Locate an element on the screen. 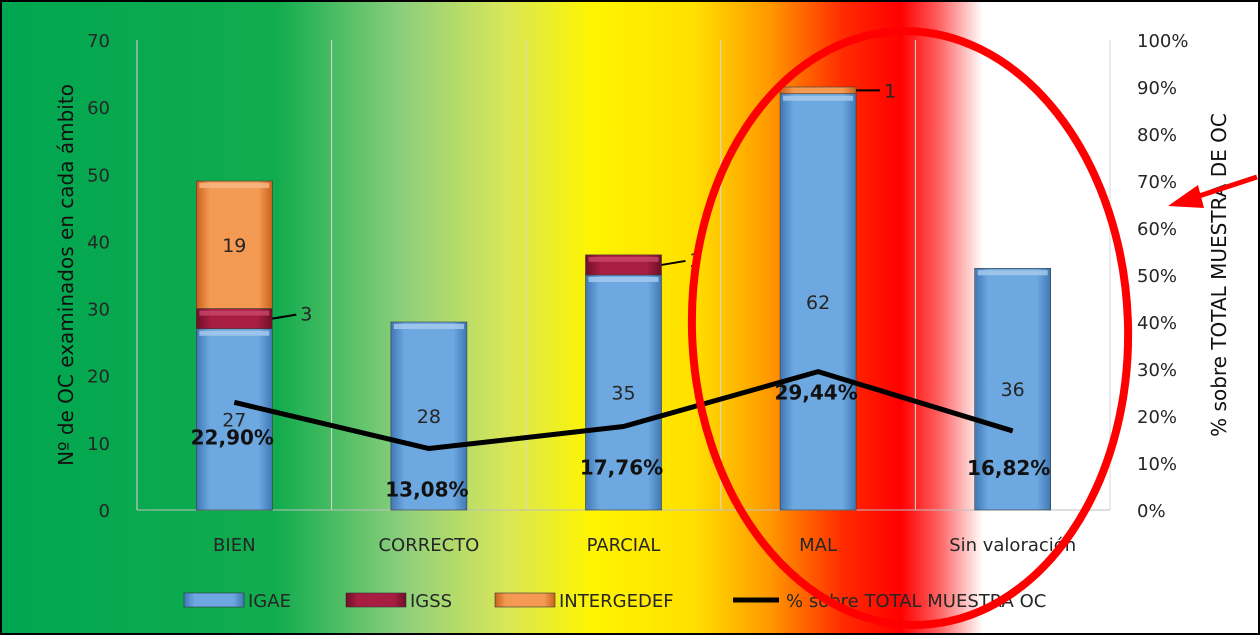 The height and width of the screenshot is (635, 1260). bar-value-label: 35 is located at coordinates (623, 394).